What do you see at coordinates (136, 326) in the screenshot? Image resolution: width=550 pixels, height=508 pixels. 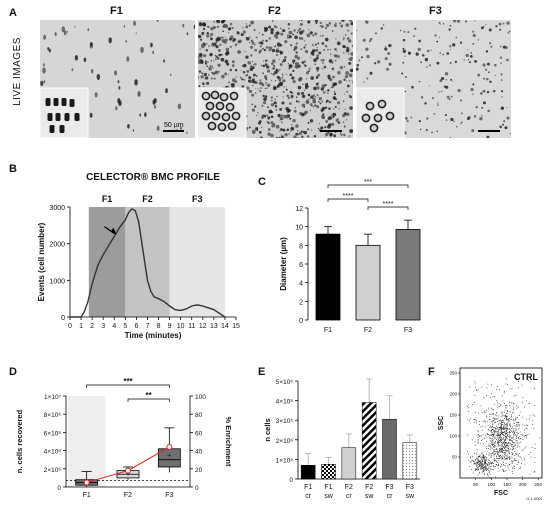 I see `x-tick-label: 6` at bounding box center [136, 326].